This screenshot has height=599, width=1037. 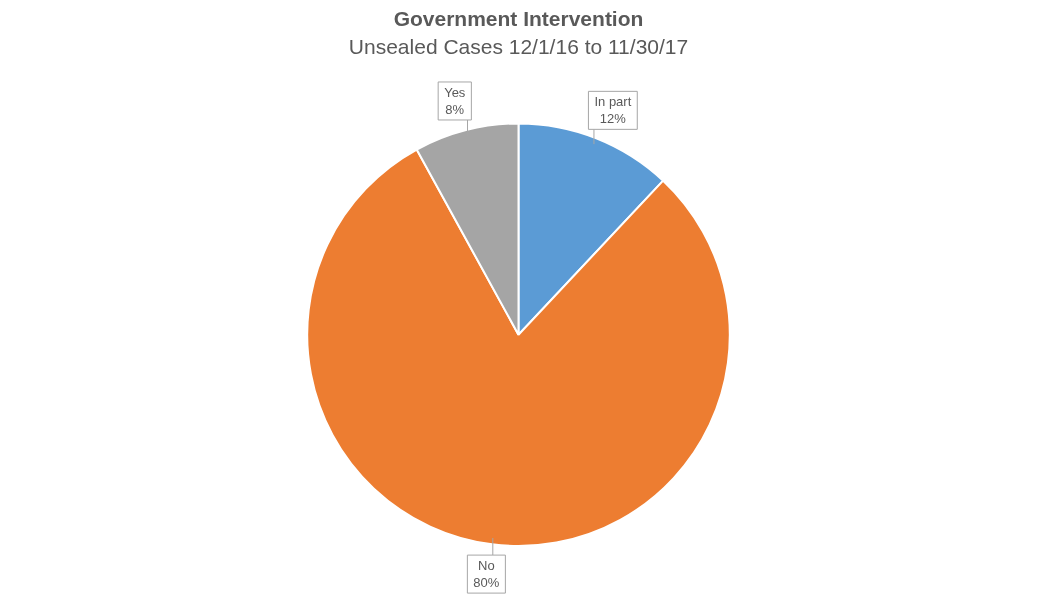 I want to click on chart-title: Government Intervention, so click(x=518, y=19).